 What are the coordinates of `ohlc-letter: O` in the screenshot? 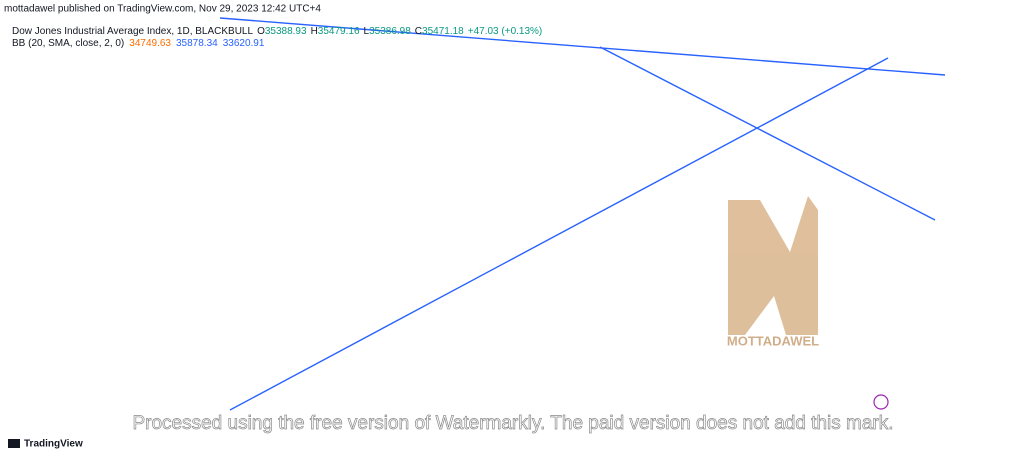 It's located at (261, 31).